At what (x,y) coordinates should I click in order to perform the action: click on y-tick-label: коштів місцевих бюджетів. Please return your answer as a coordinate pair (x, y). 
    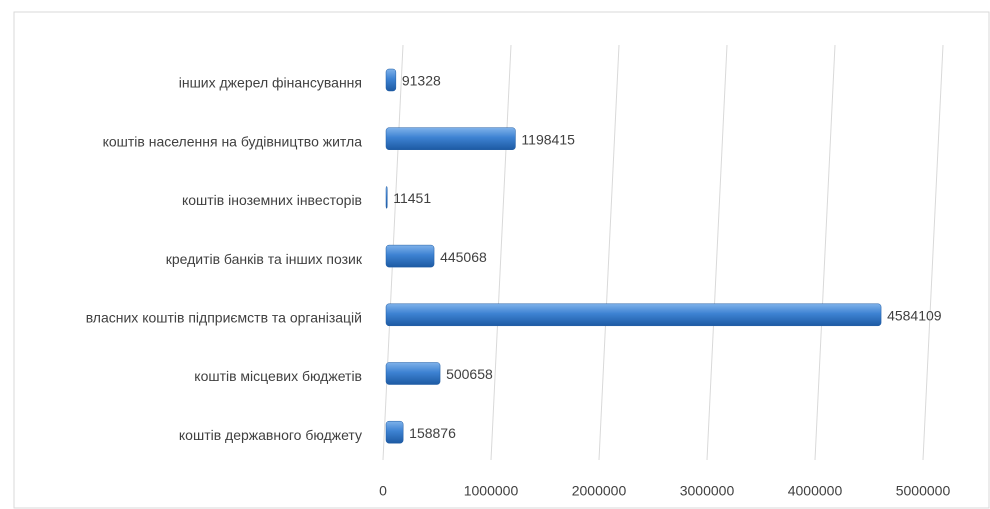
    Looking at the image, I should click on (278, 376).